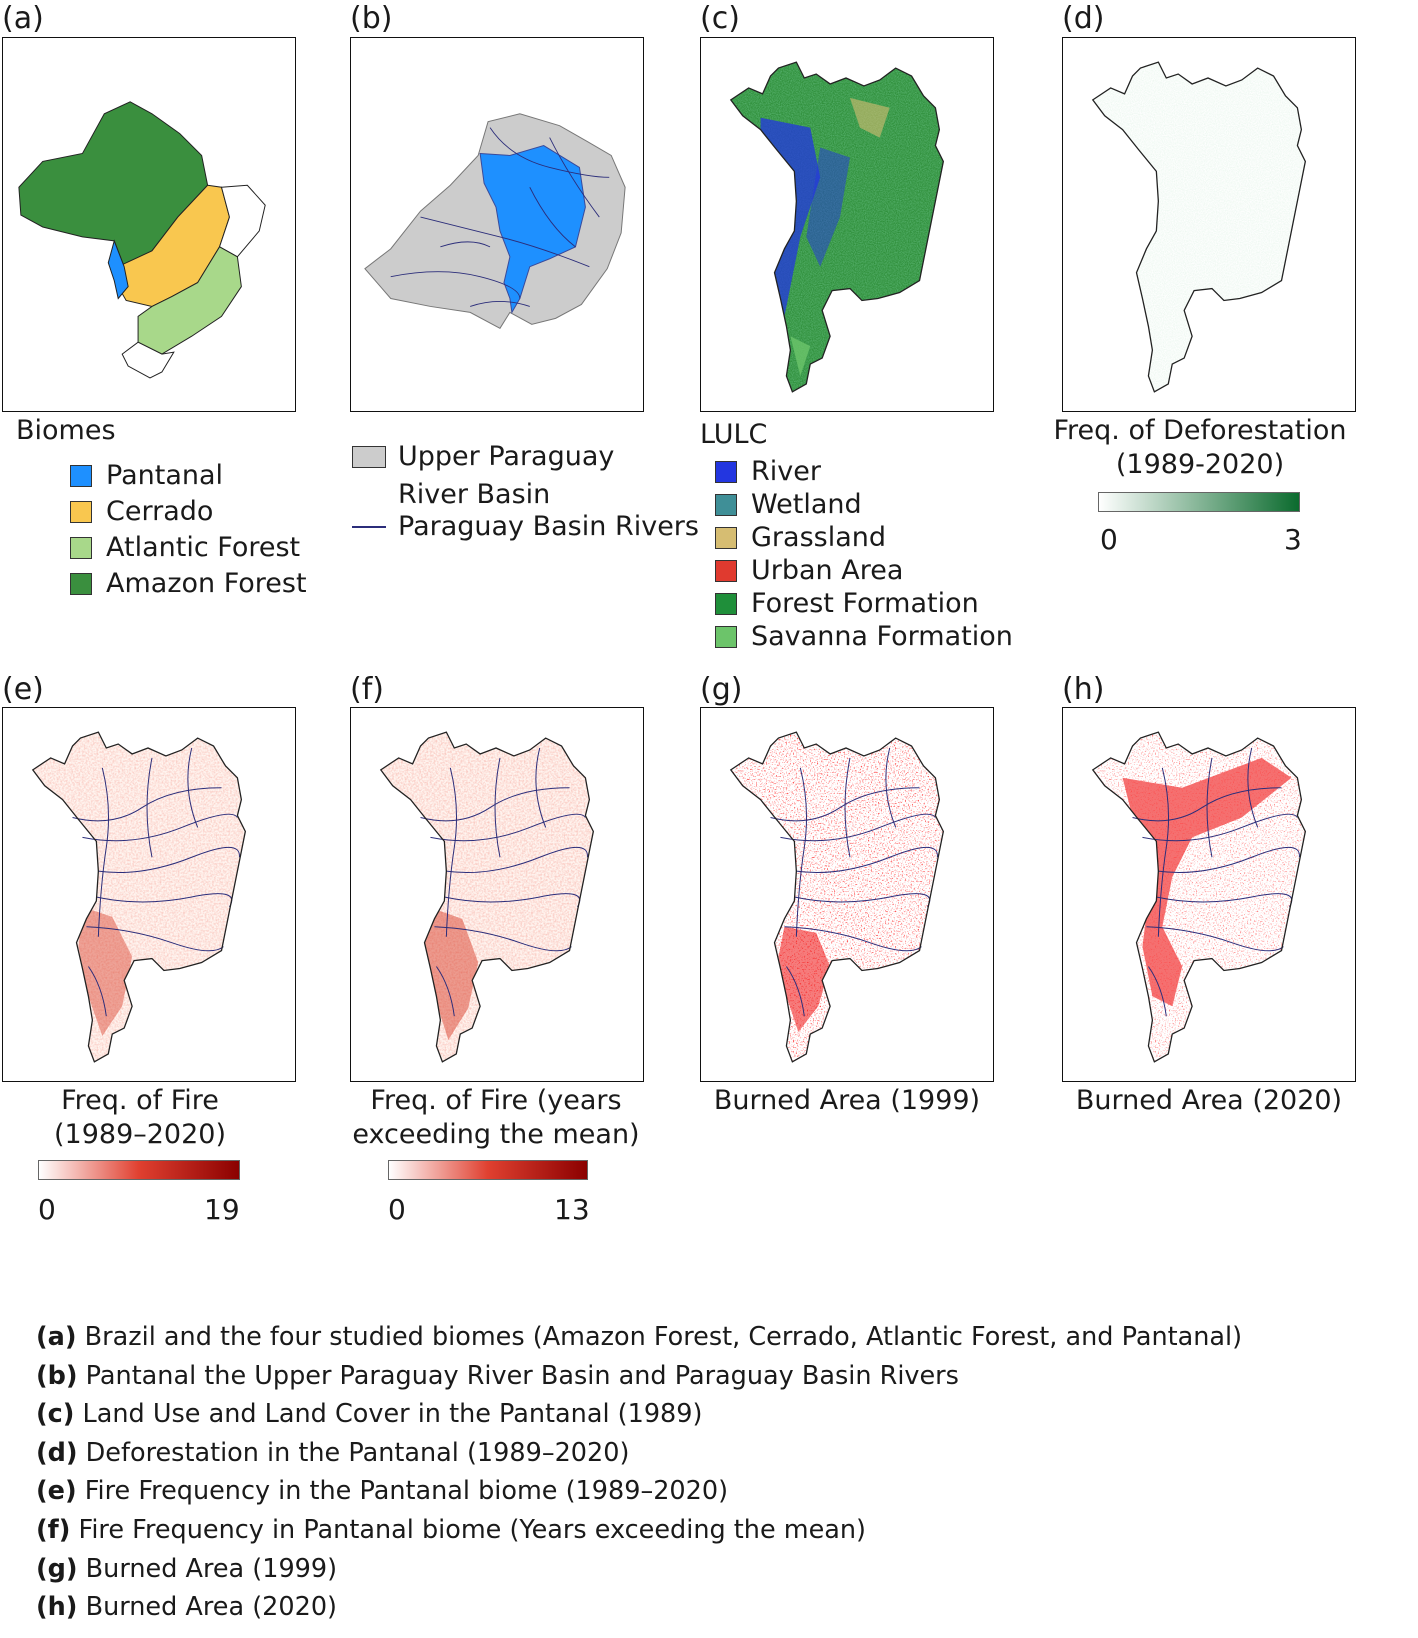  Describe the element at coordinates (474, 494) in the screenshot. I see `legend-item-upper-paraguay-basin-line2: River Basin` at that location.